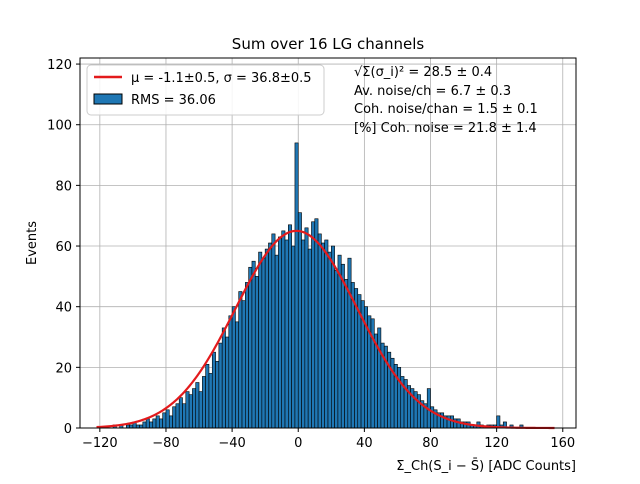 Image resolution: width=640 pixels, height=484 pixels. I want to click on annotation-sum-sigma: √Σ(σ_i)² = 28.5 ± 0.4, so click(423, 72).